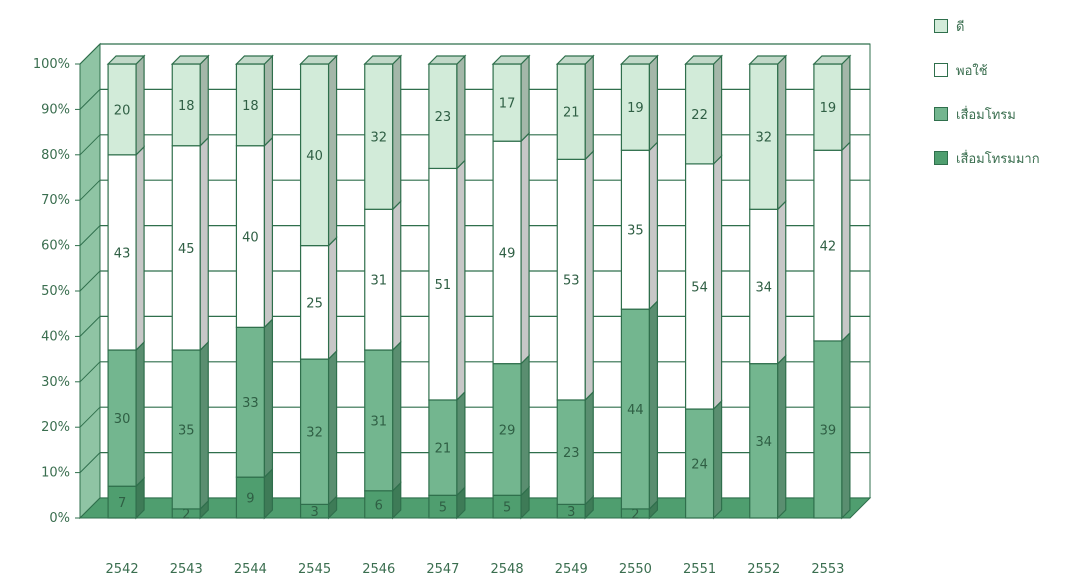 The height and width of the screenshot is (576, 1070). I want to click on data-label: 35, so click(186, 430).